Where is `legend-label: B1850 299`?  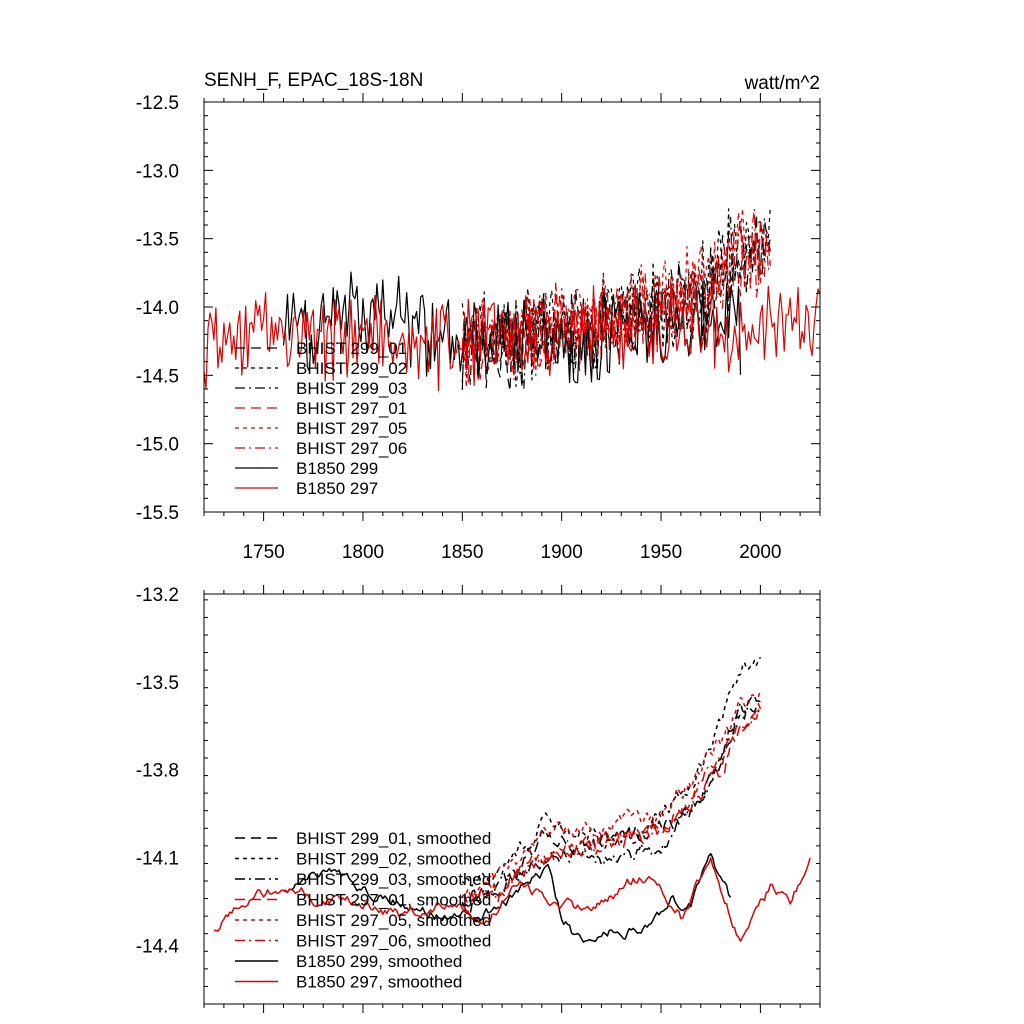 legend-label: B1850 299 is located at coordinates (337, 468).